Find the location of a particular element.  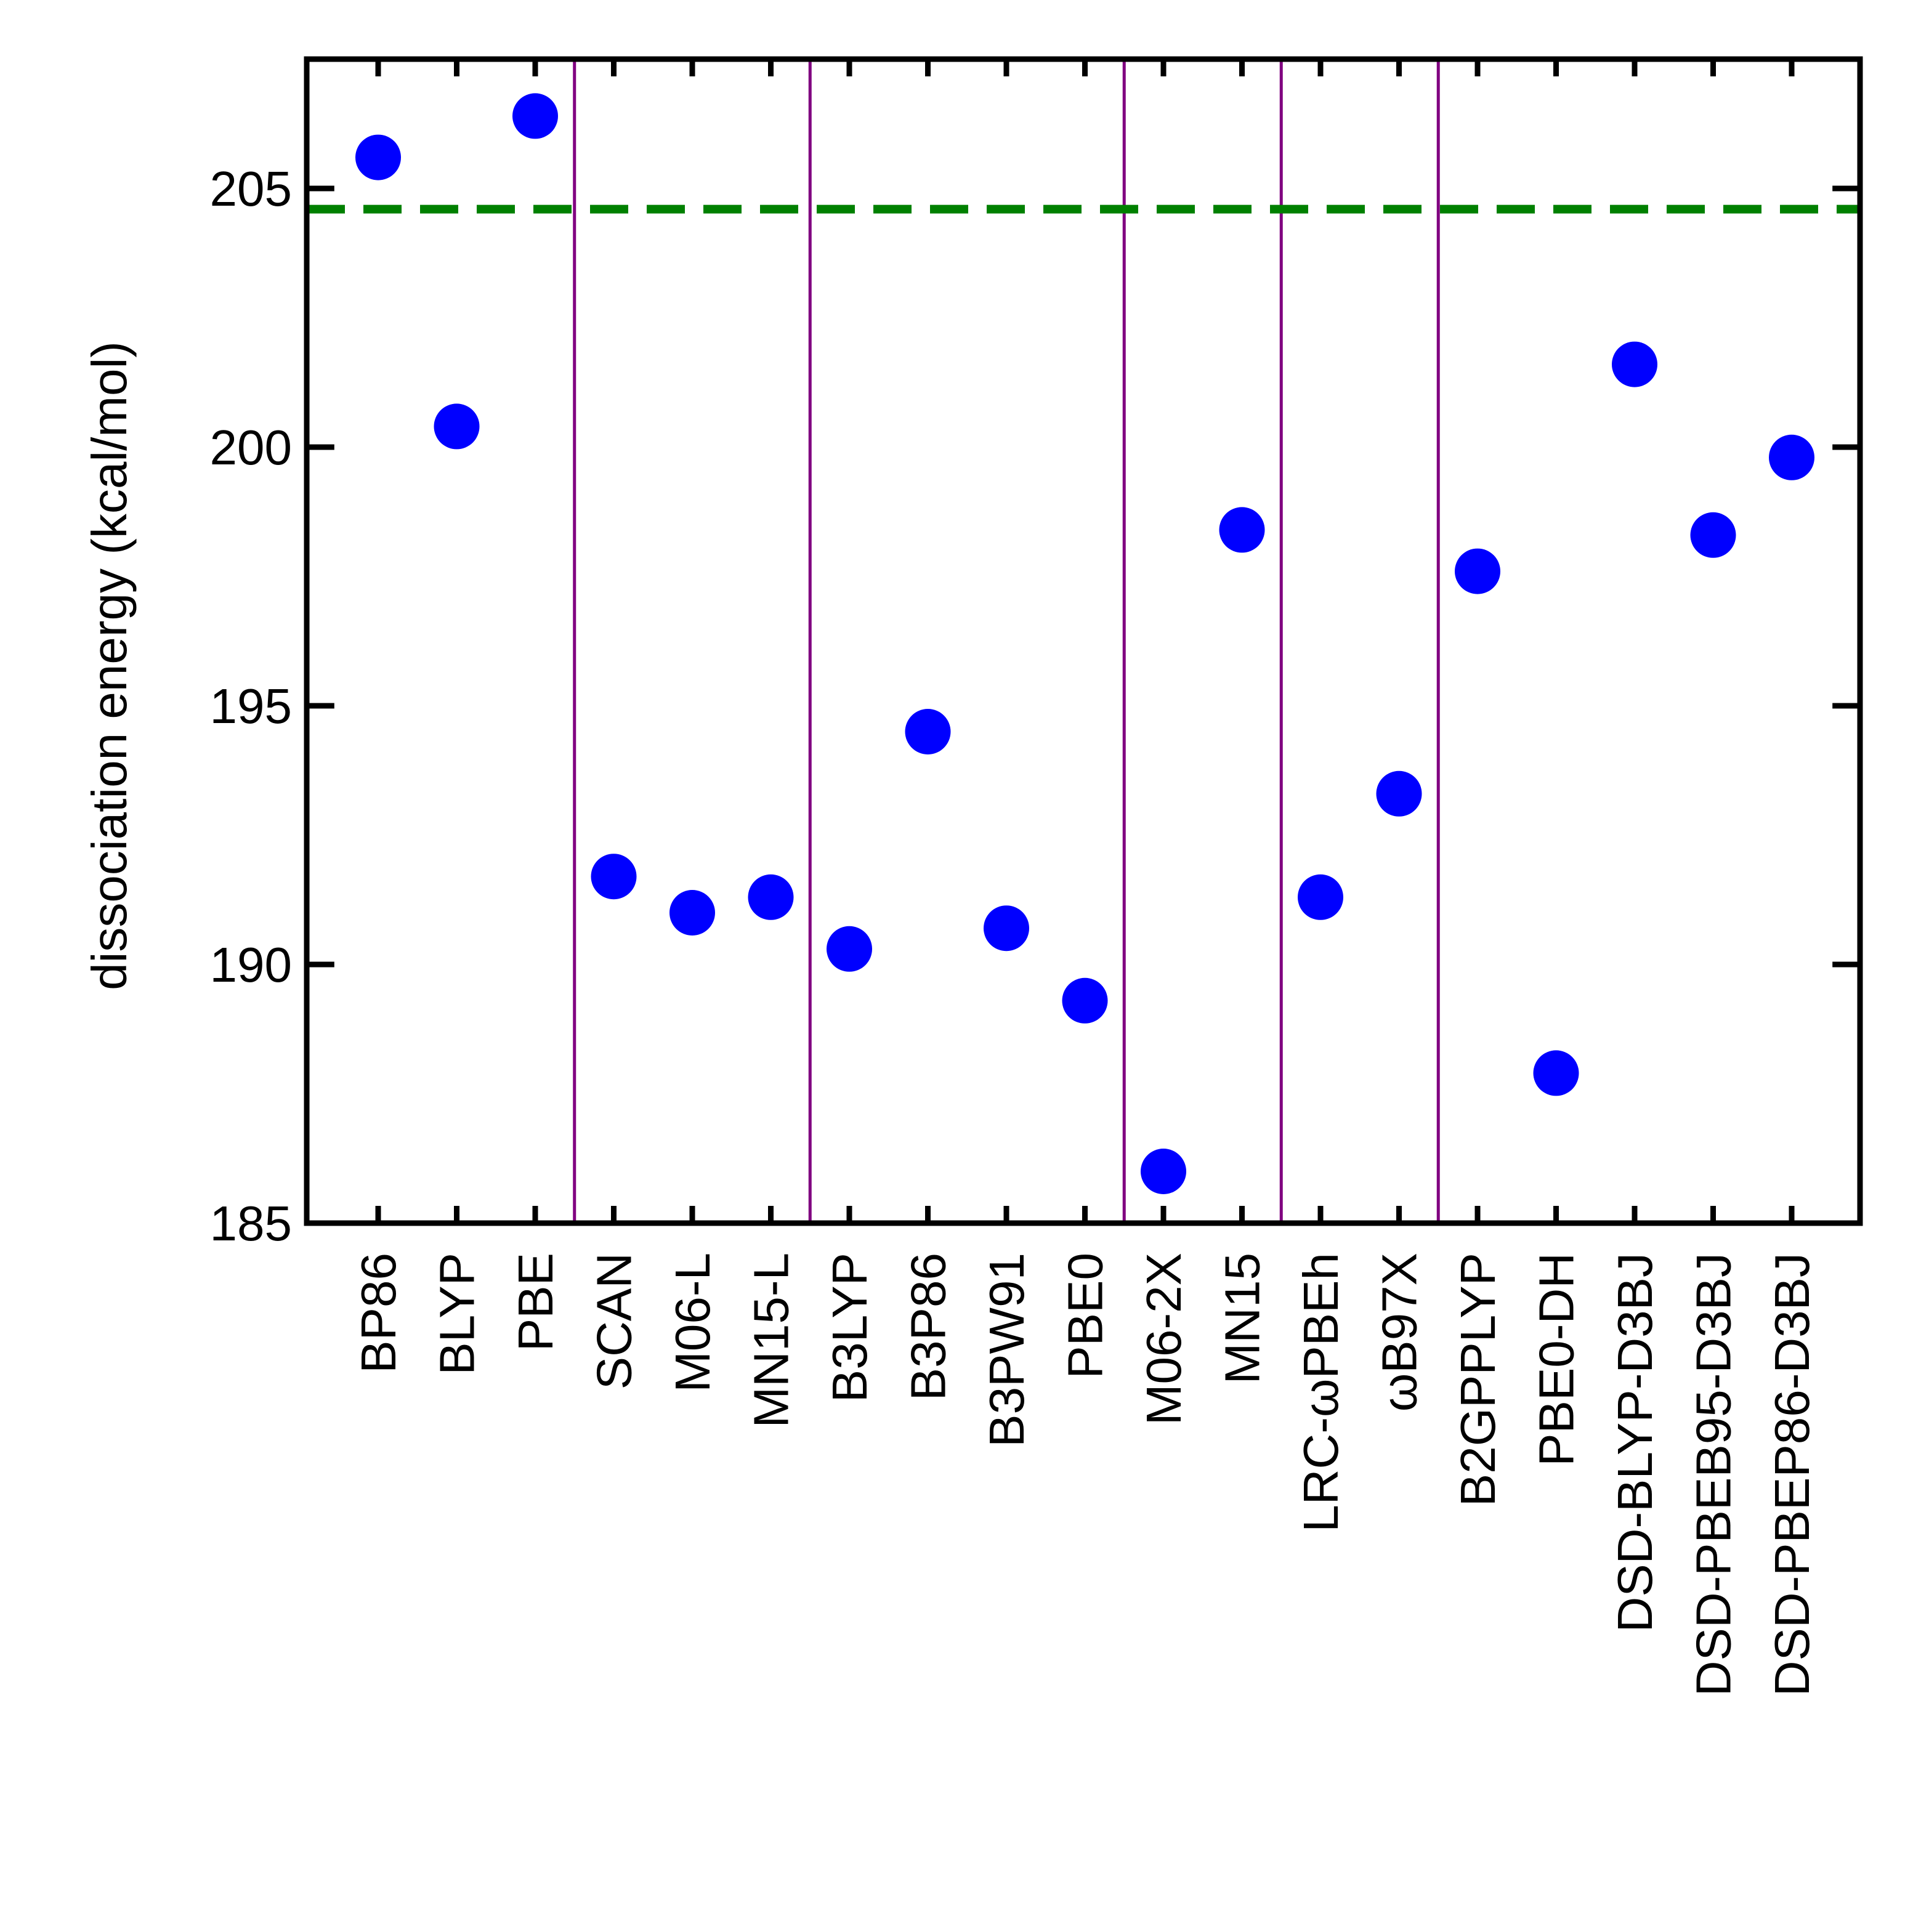

x-category-label: DSD-PBEB95-D3BJ is located at coordinates (1713, 1474).